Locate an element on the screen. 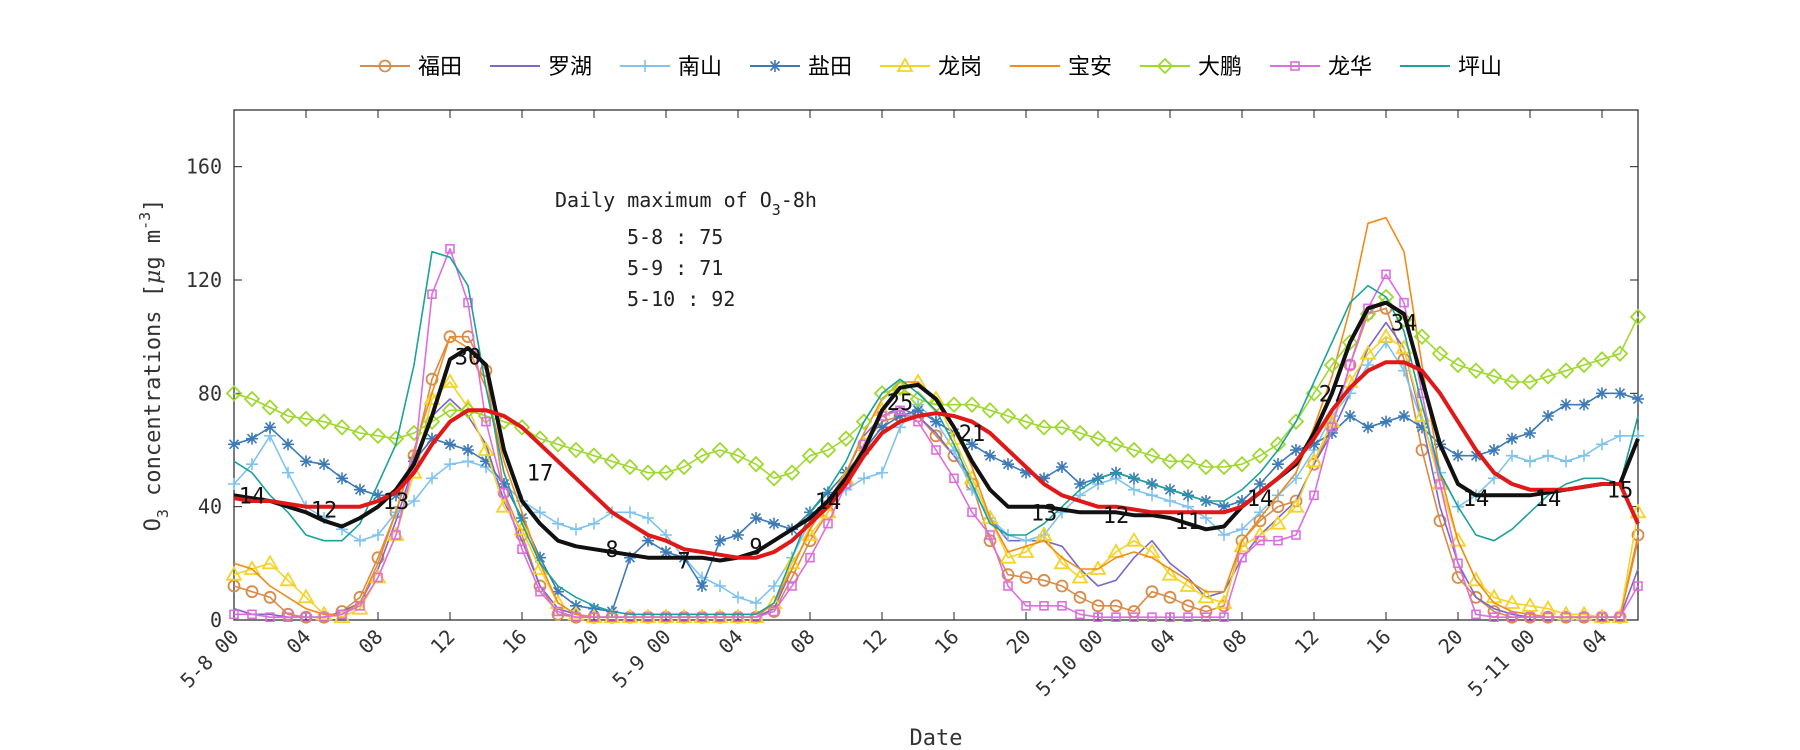  annotation-line-3: 5-10 : 92 is located at coordinates (681, 299).